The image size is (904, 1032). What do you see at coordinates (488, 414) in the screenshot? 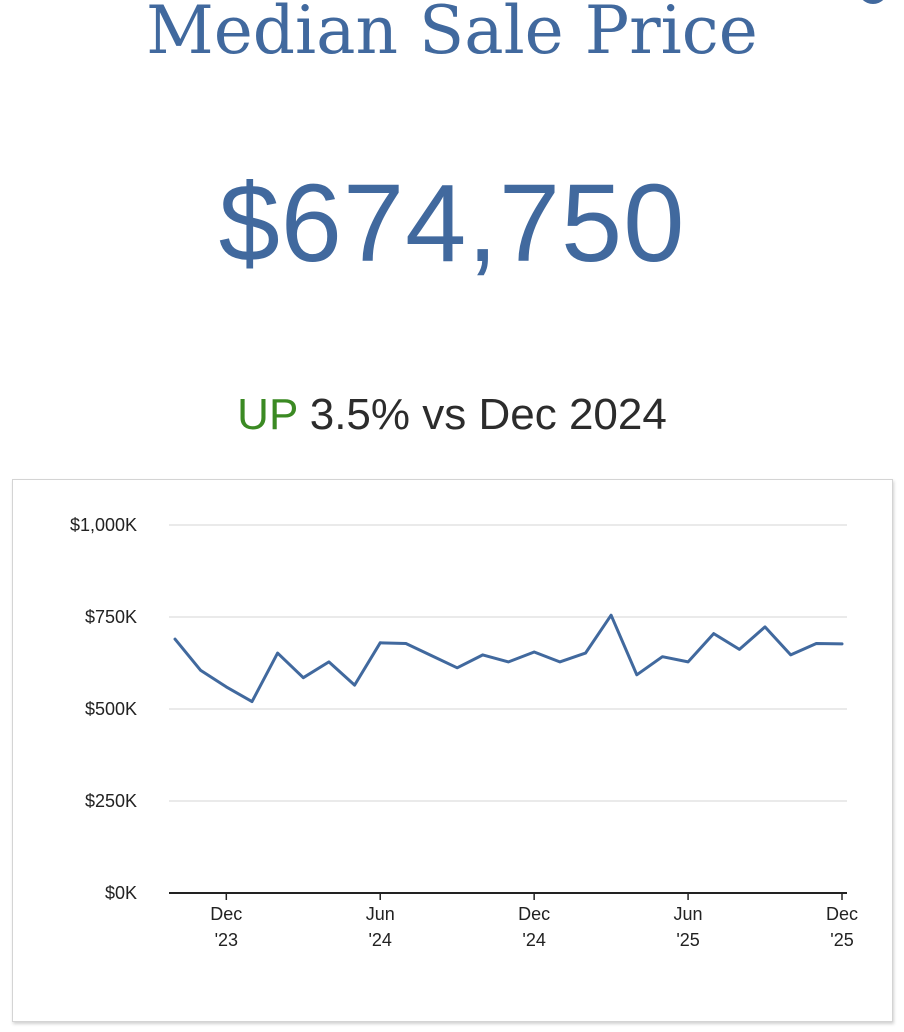
I see `change-text: 3.5% vs Dec 2024` at bounding box center [488, 414].